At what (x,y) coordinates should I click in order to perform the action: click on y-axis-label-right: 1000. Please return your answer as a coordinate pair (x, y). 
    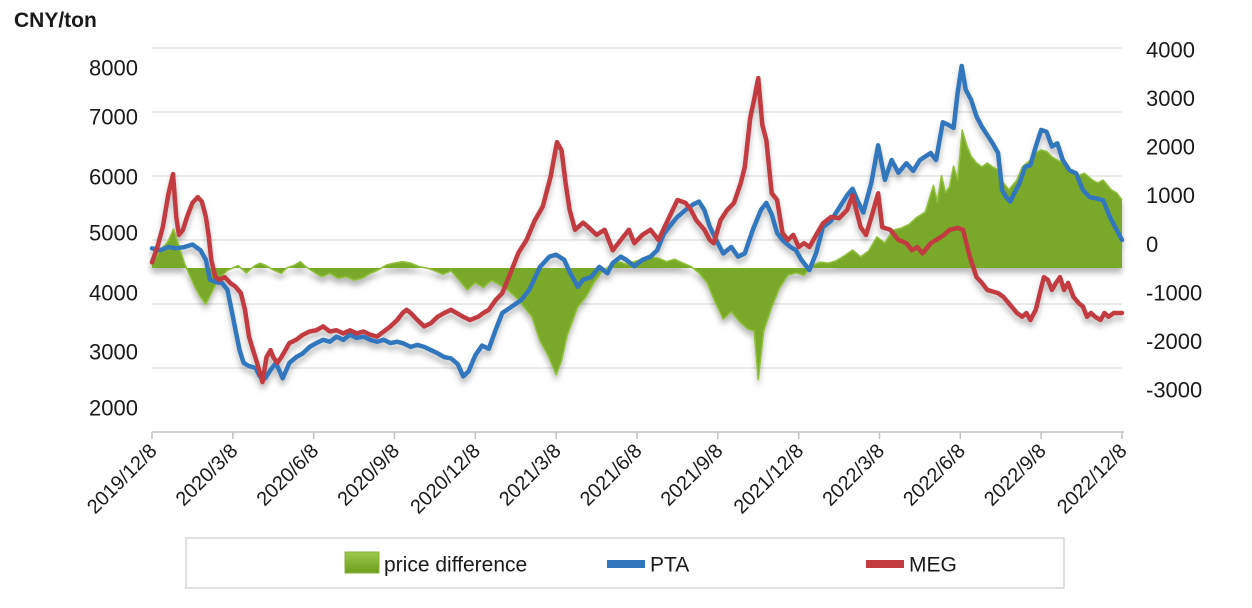
    Looking at the image, I should click on (1170, 195).